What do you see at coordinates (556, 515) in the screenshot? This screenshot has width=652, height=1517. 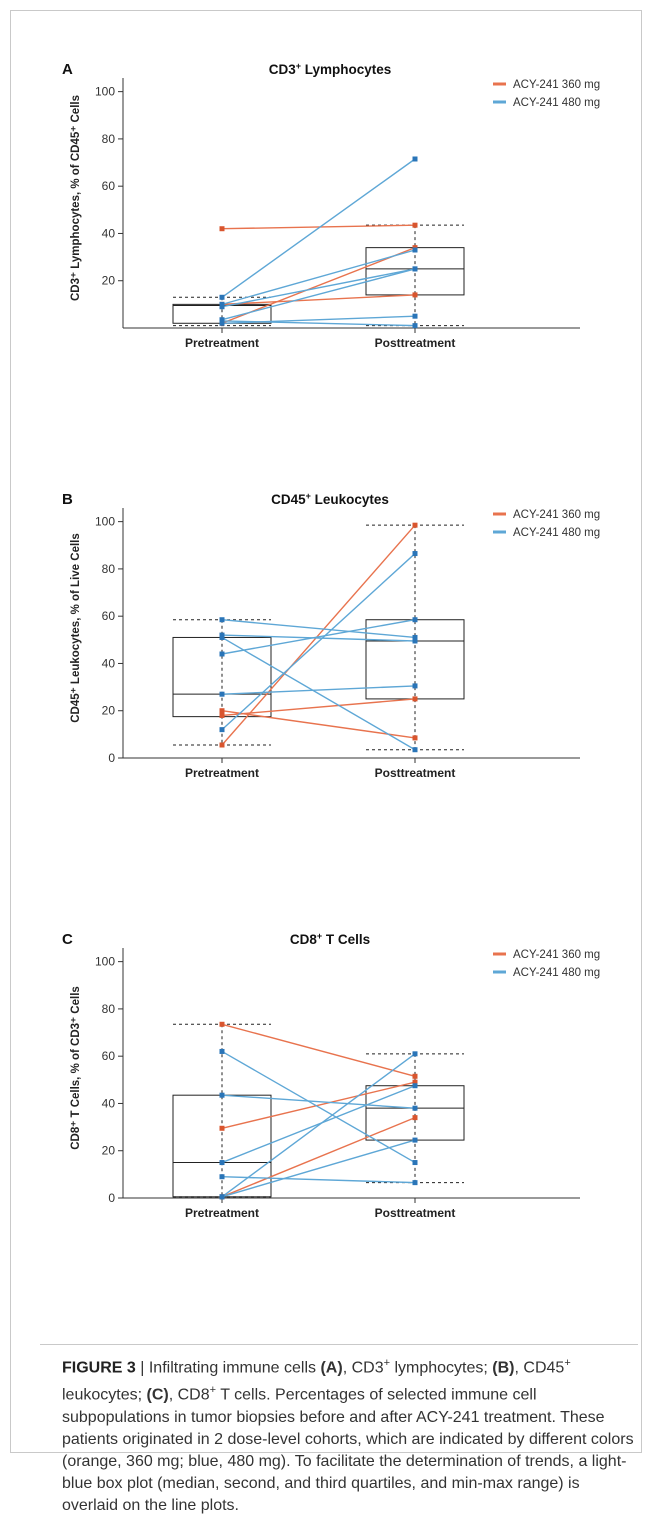 I see `legend-label: ACY-241 360 mg` at bounding box center [556, 515].